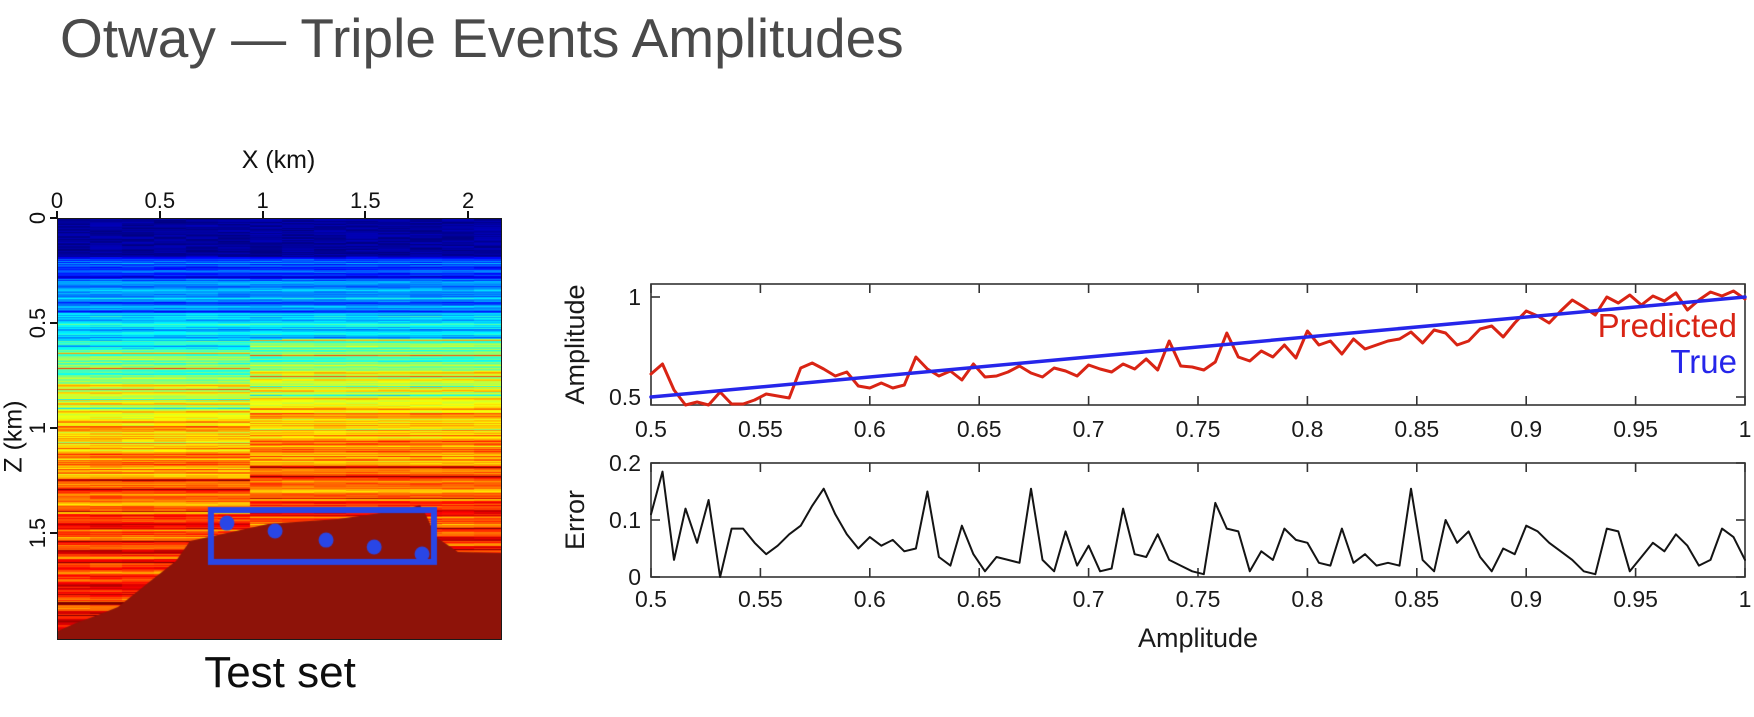 The image size is (1754, 717). What do you see at coordinates (278, 160) in the screenshot?
I see `seismic-x-axis-label: X (km)` at bounding box center [278, 160].